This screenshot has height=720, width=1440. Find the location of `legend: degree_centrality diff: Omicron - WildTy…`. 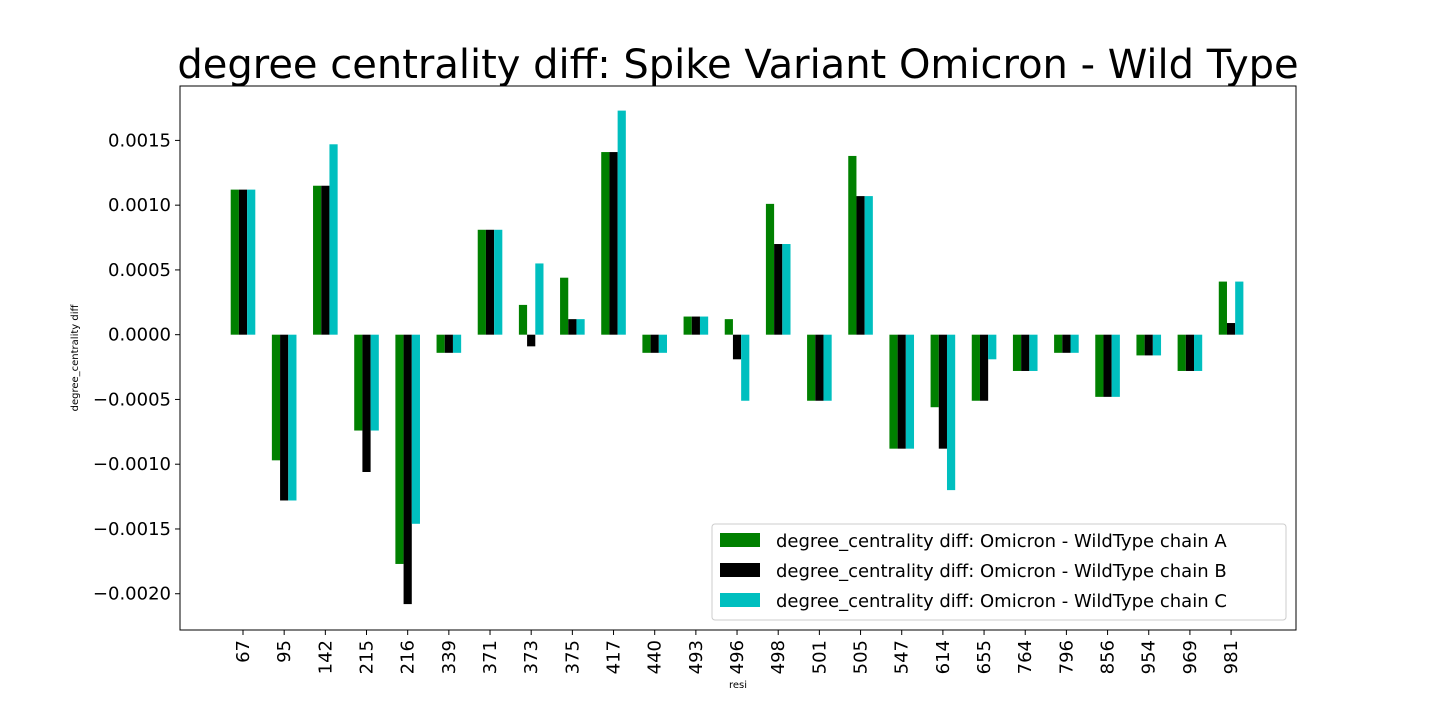

legend: degree_centrality diff: Omicron - WildTy… is located at coordinates (999, 572).